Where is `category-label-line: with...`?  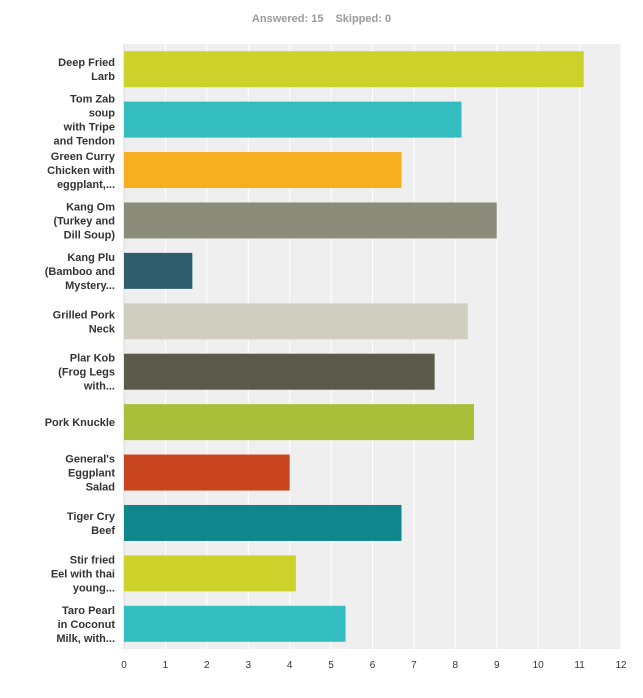
category-label-line: with... is located at coordinates (99, 387).